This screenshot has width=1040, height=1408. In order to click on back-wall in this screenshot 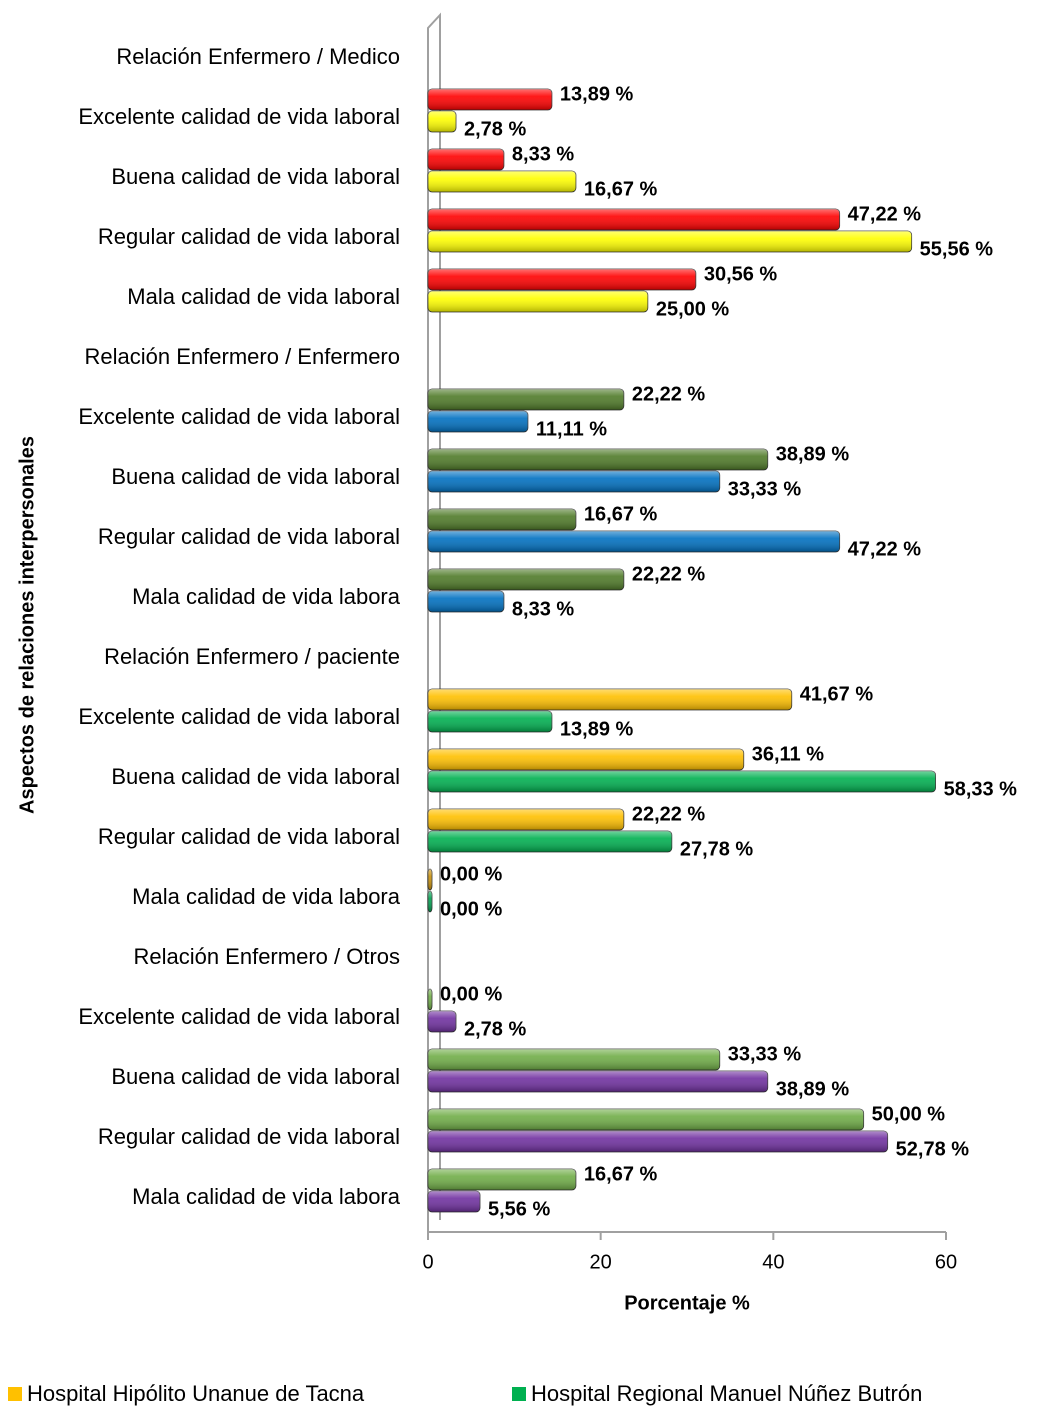, I will do `click(434, 622)`.